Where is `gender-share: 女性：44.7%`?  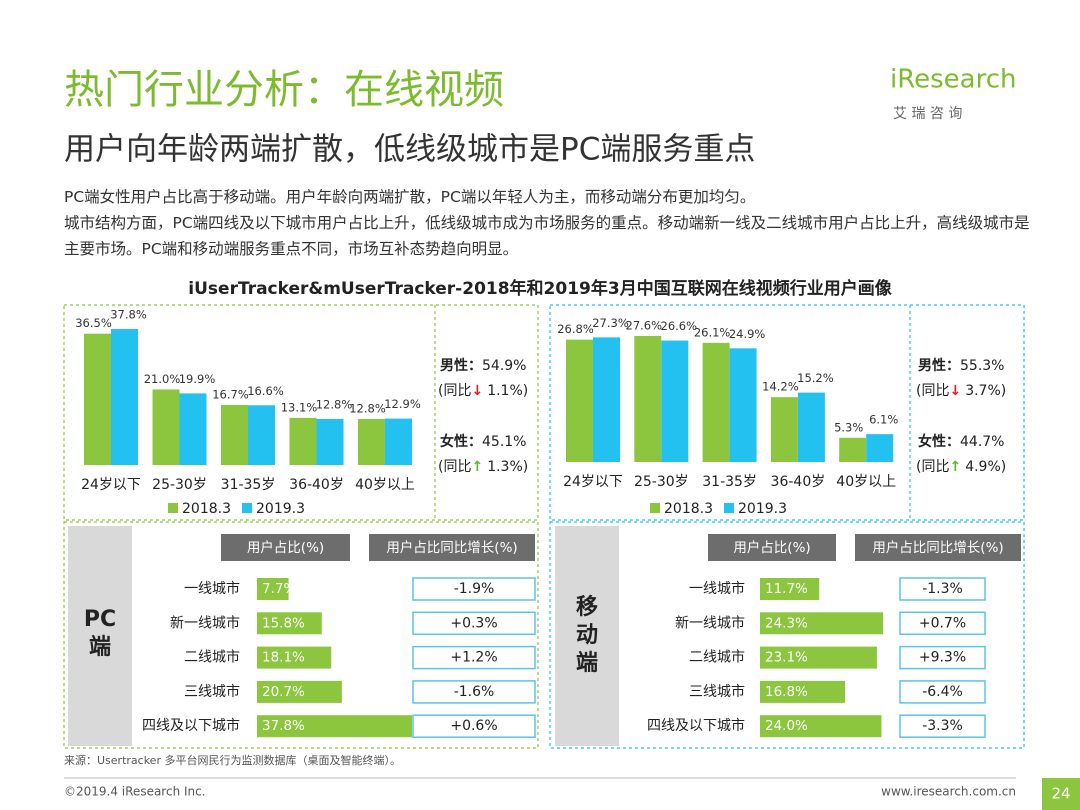 gender-share: 女性：44.7% is located at coordinates (961, 441).